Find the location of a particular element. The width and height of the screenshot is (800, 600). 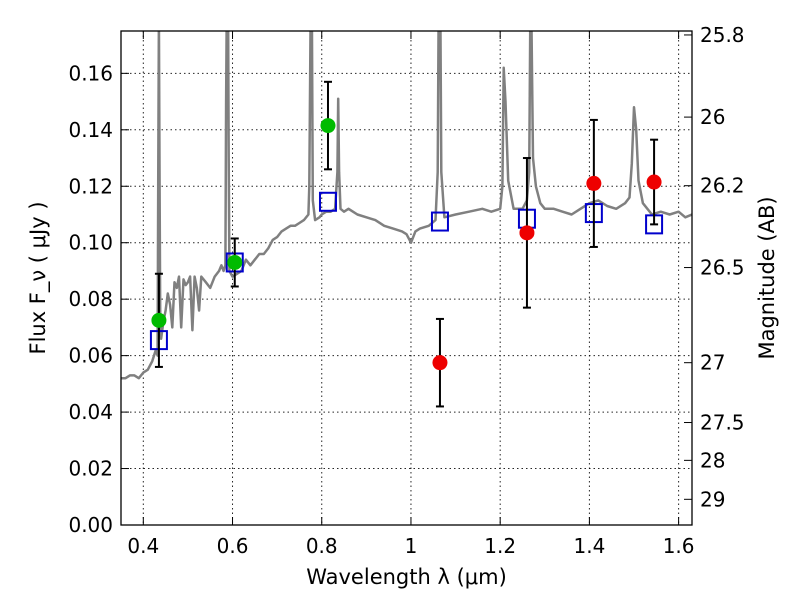

right-axis-label: Magnitude (AB) is located at coordinates (767, 277).